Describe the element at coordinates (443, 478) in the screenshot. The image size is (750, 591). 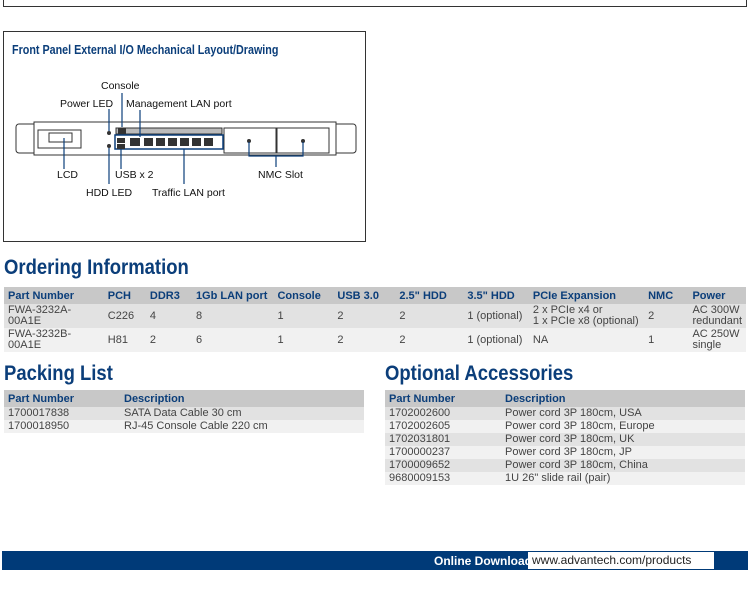
I see `table-cell: 9680009153` at that location.